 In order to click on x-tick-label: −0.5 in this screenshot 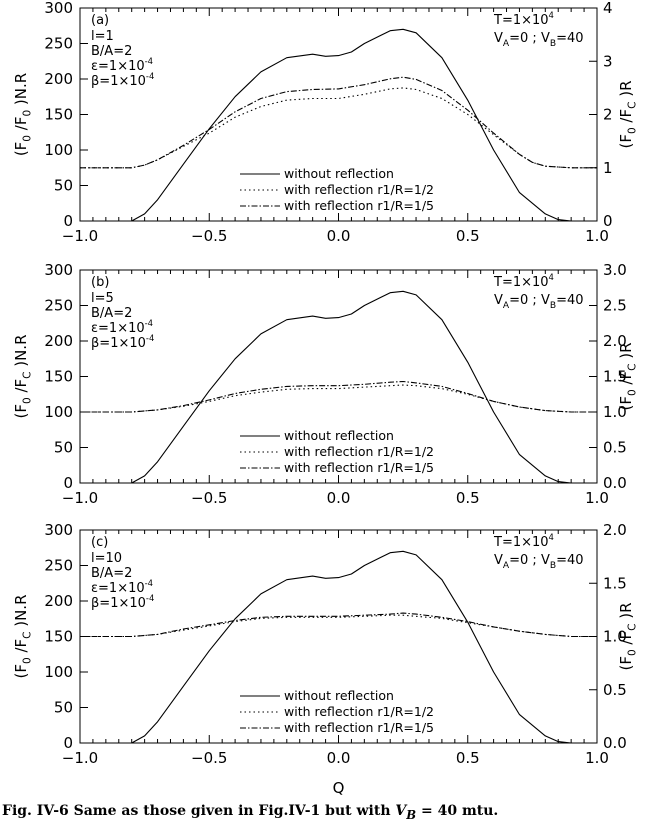, I will do `click(209, 498)`.